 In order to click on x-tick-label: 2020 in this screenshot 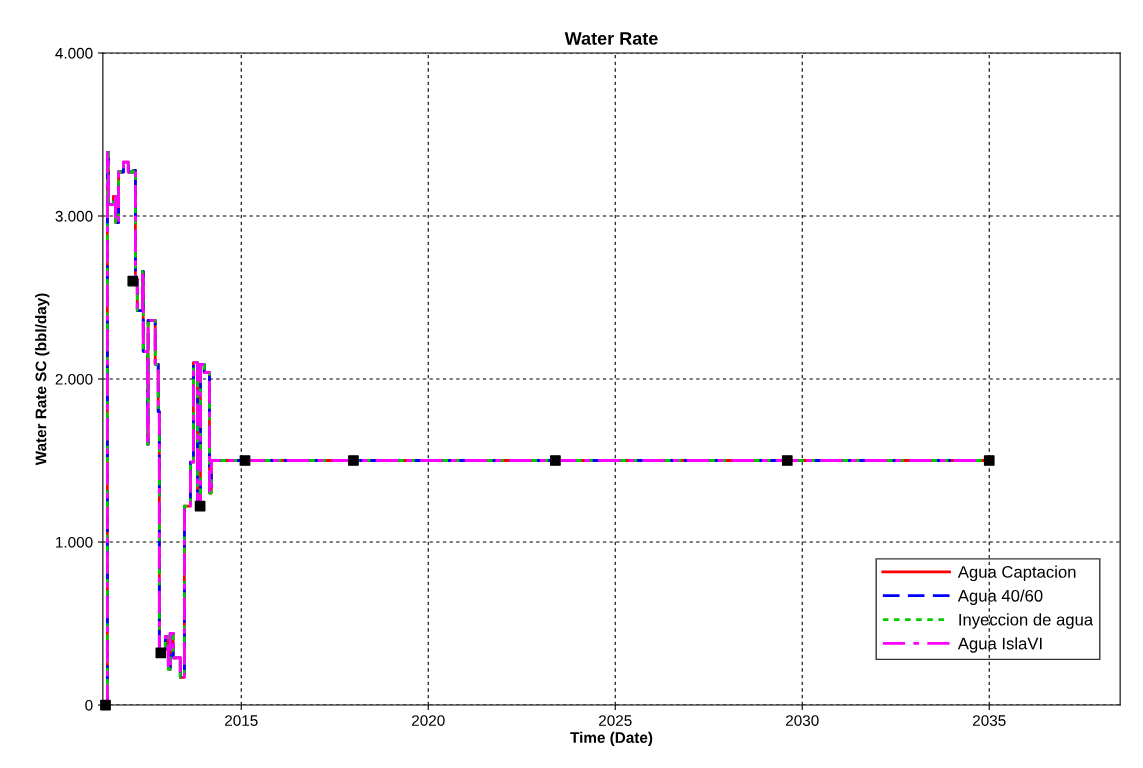, I will do `click(428, 720)`.